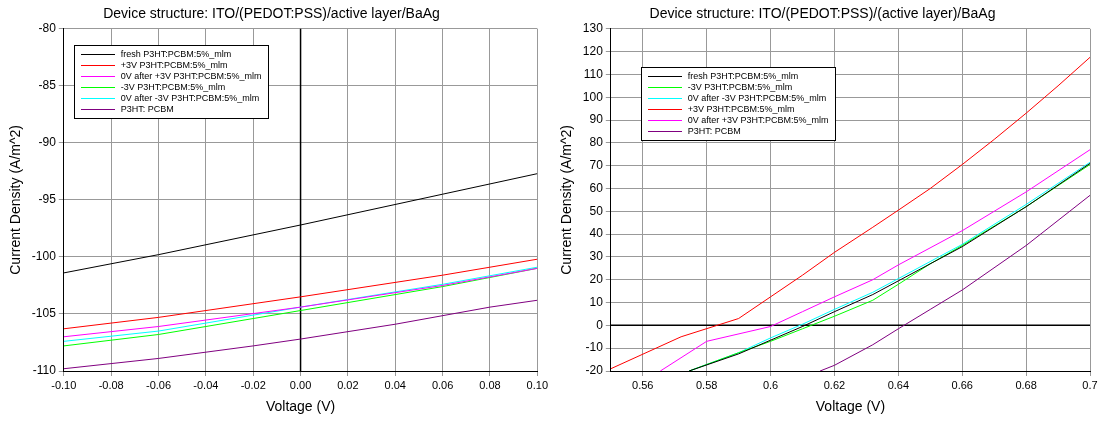  Describe the element at coordinates (44, 256) in the screenshot. I see `y-tick-label: -100` at that location.